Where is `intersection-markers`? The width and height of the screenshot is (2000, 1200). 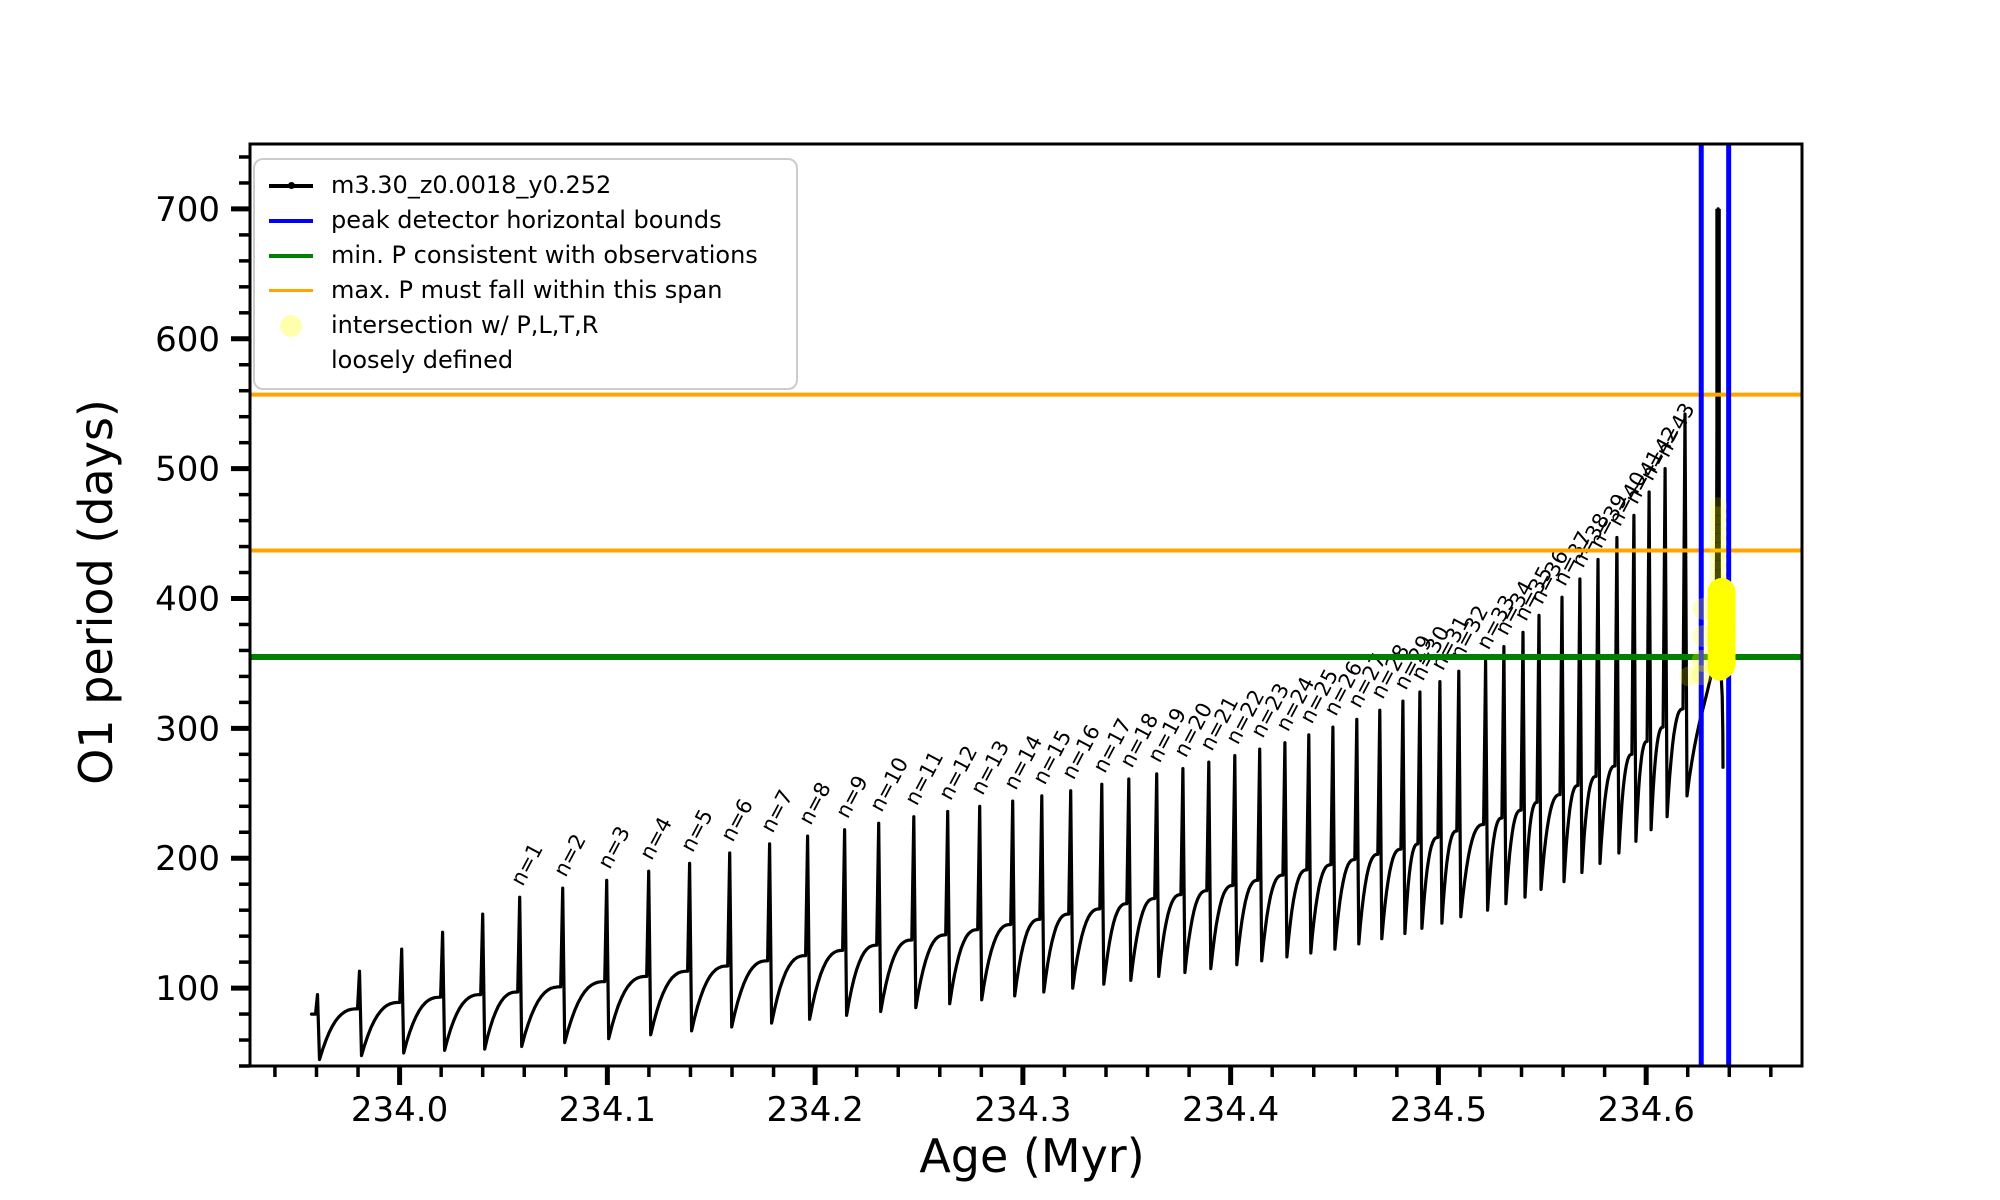
intersection-markers is located at coordinates (1707, 592).